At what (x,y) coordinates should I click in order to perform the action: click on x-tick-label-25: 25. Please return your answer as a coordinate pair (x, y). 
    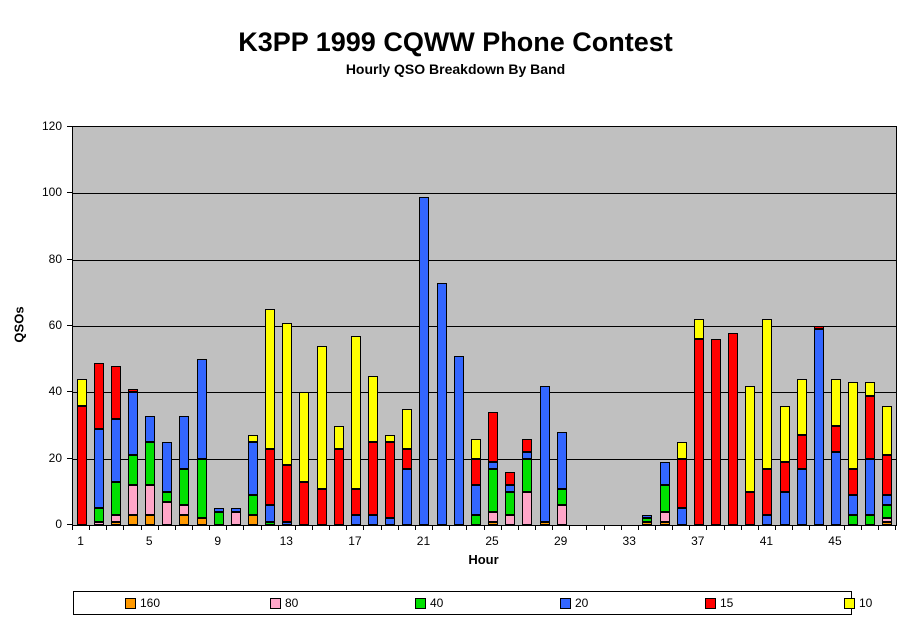
    Looking at the image, I should click on (492, 541).